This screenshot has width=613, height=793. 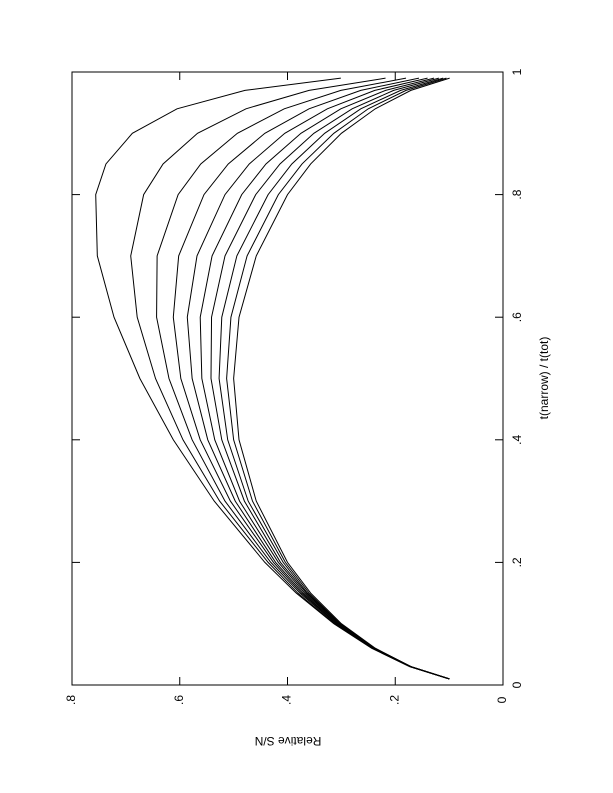 I want to click on y-tick-label: 0, so click(x=502, y=699).